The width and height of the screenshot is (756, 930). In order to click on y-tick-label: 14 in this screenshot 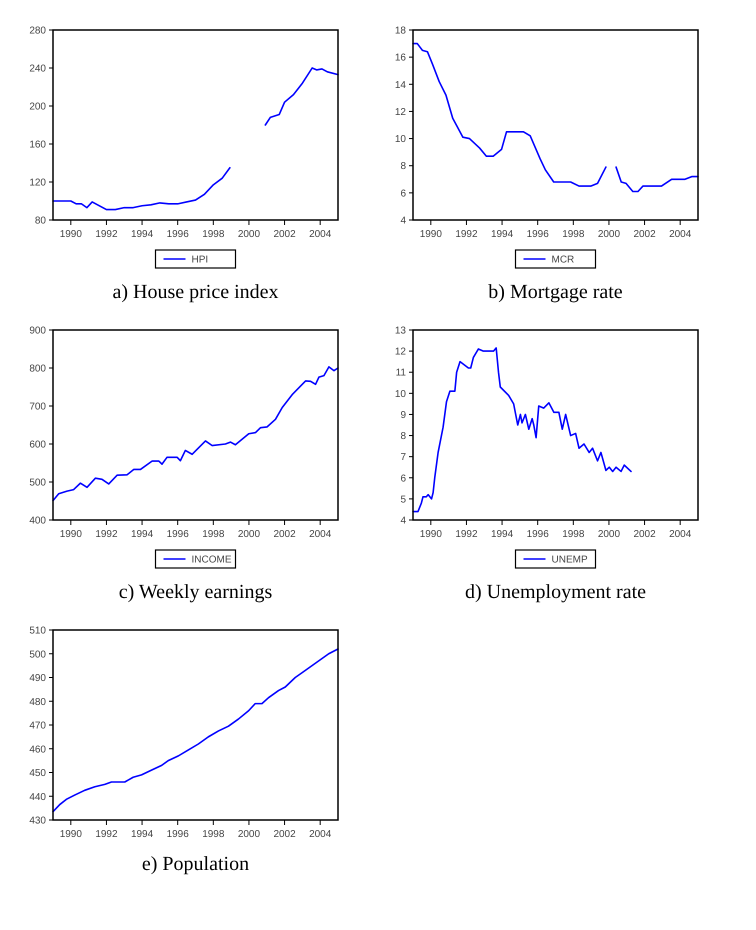, I will do `click(400, 85)`.